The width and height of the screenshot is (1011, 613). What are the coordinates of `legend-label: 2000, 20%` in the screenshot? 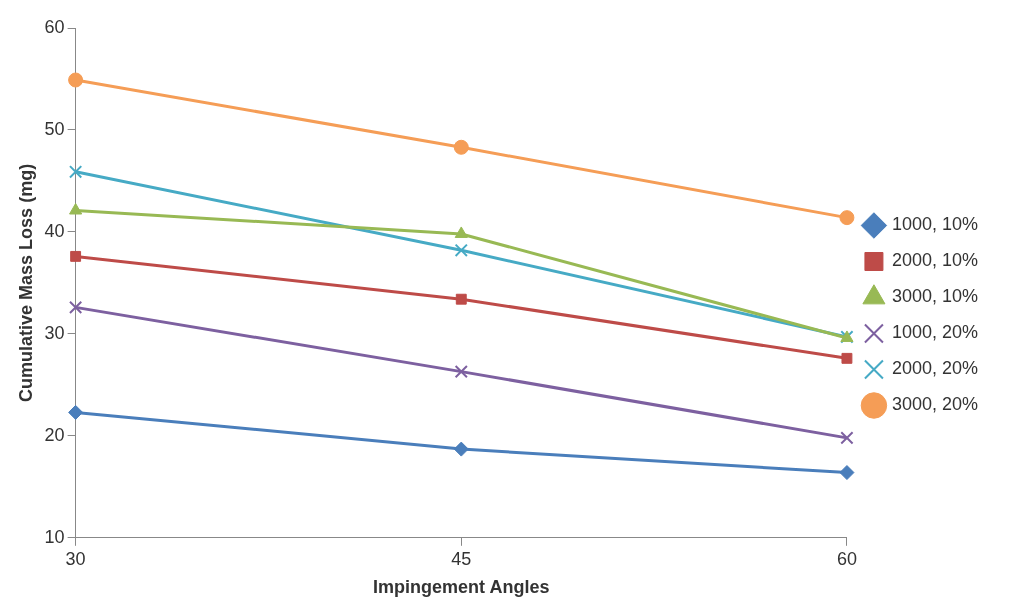 It's located at (935, 368).